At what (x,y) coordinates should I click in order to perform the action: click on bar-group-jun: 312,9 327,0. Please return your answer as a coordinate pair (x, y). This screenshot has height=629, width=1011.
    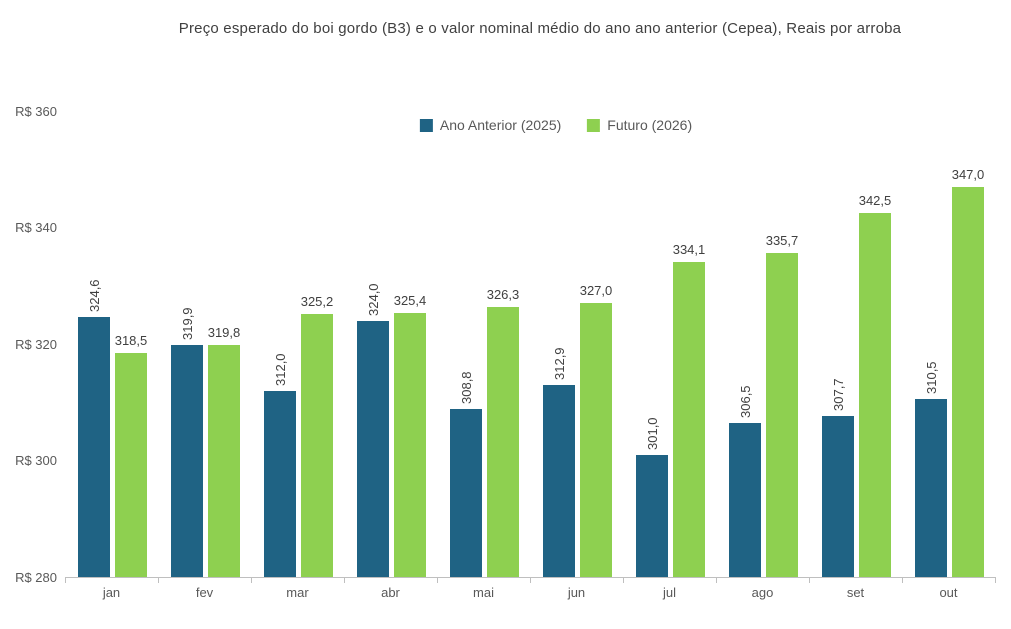
    Looking at the image, I should click on (576, 344).